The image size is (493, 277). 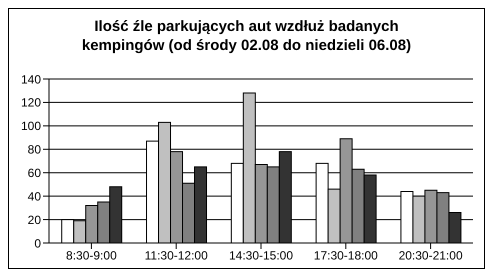 What do you see at coordinates (346, 255) in the screenshot?
I see `x-tick-label: 17:30-18:00` at bounding box center [346, 255].